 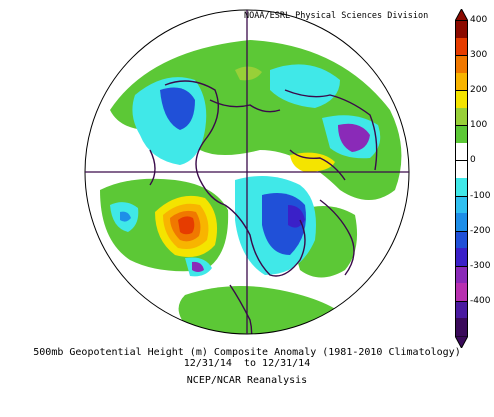 I want to click on colorbar-bottom-arrow, so click(x=461, y=342).